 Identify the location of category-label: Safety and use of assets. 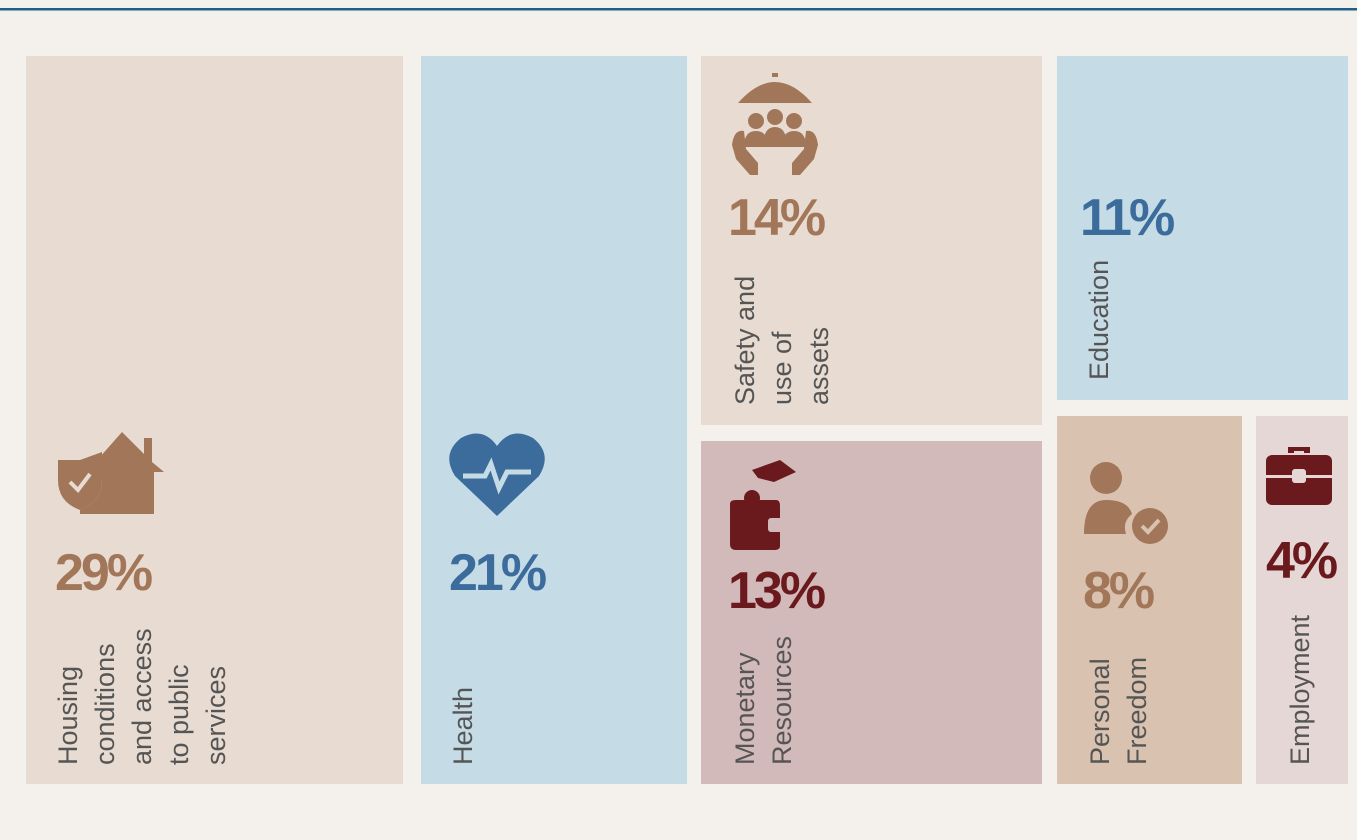
(782, 340).